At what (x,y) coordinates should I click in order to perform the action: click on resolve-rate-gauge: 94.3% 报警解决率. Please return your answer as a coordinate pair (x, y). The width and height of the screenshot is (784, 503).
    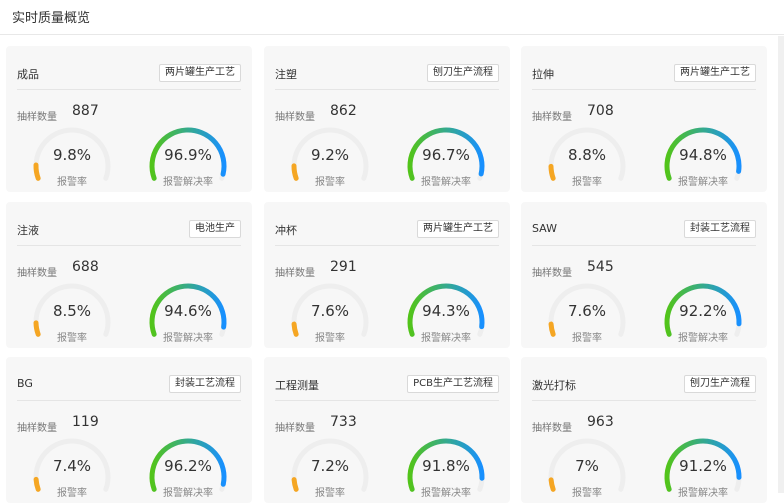
    Looking at the image, I should click on (446, 314).